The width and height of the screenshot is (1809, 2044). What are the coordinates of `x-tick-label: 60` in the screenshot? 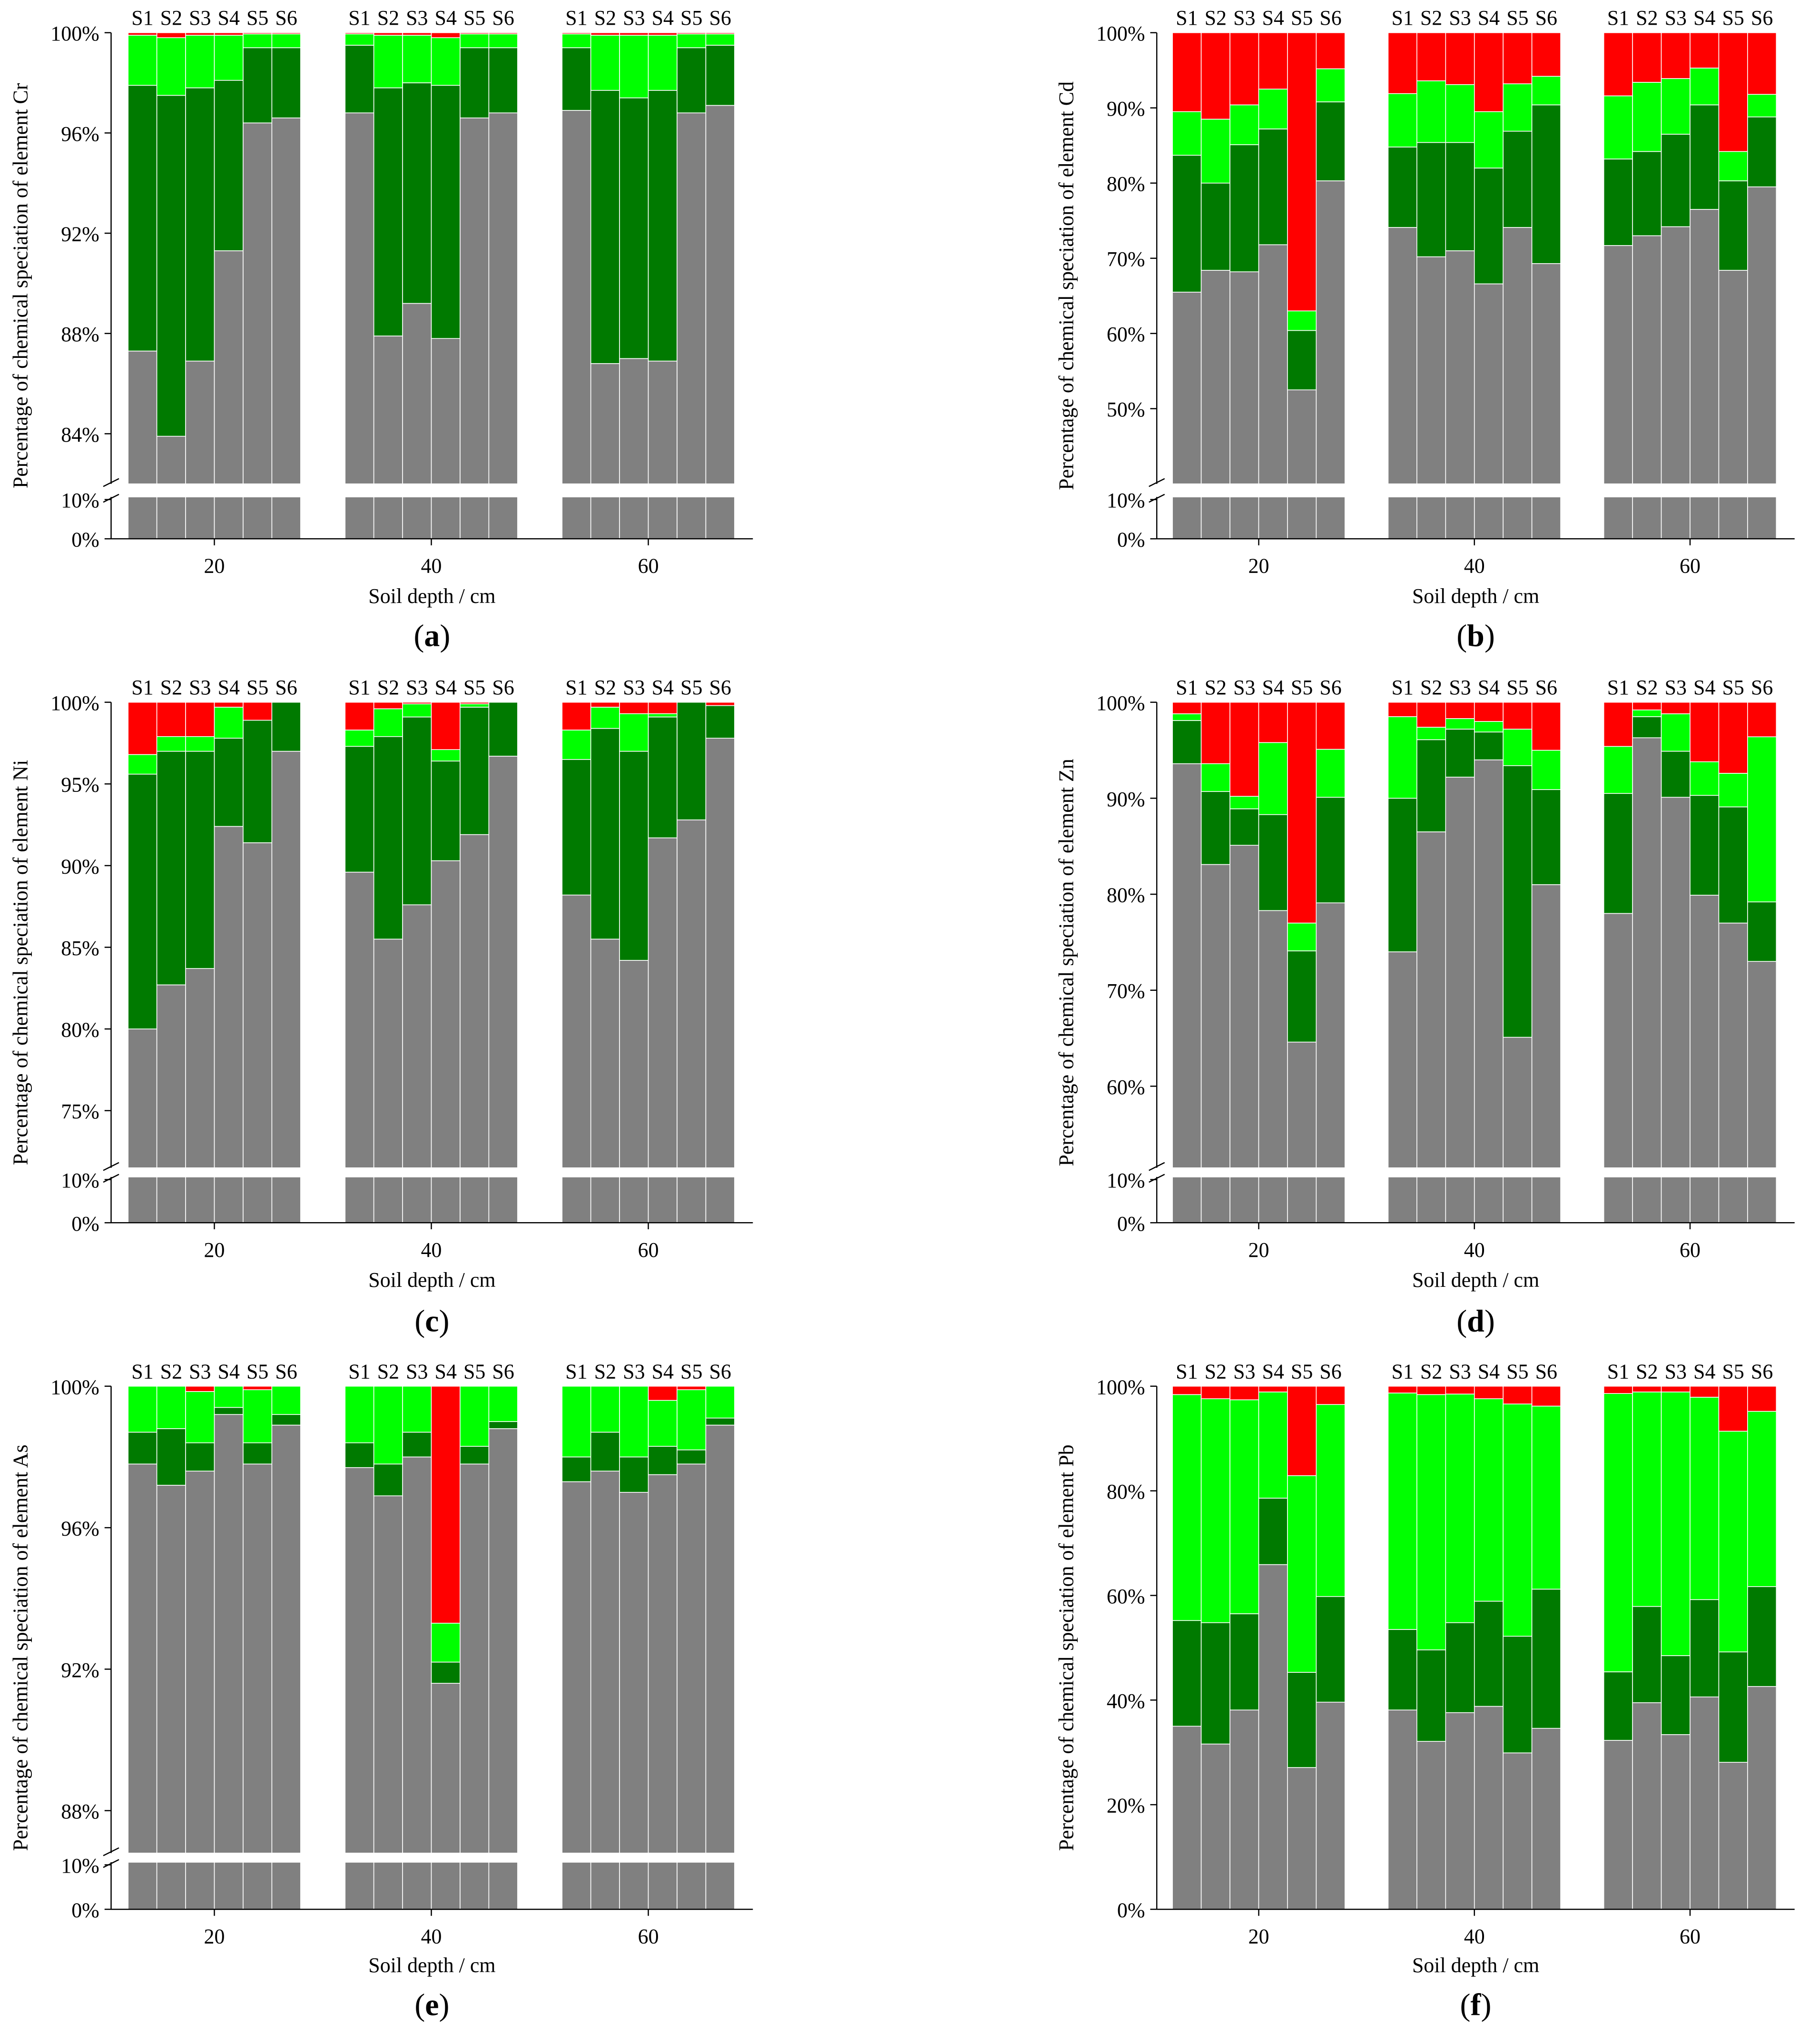 It's located at (1690, 566).